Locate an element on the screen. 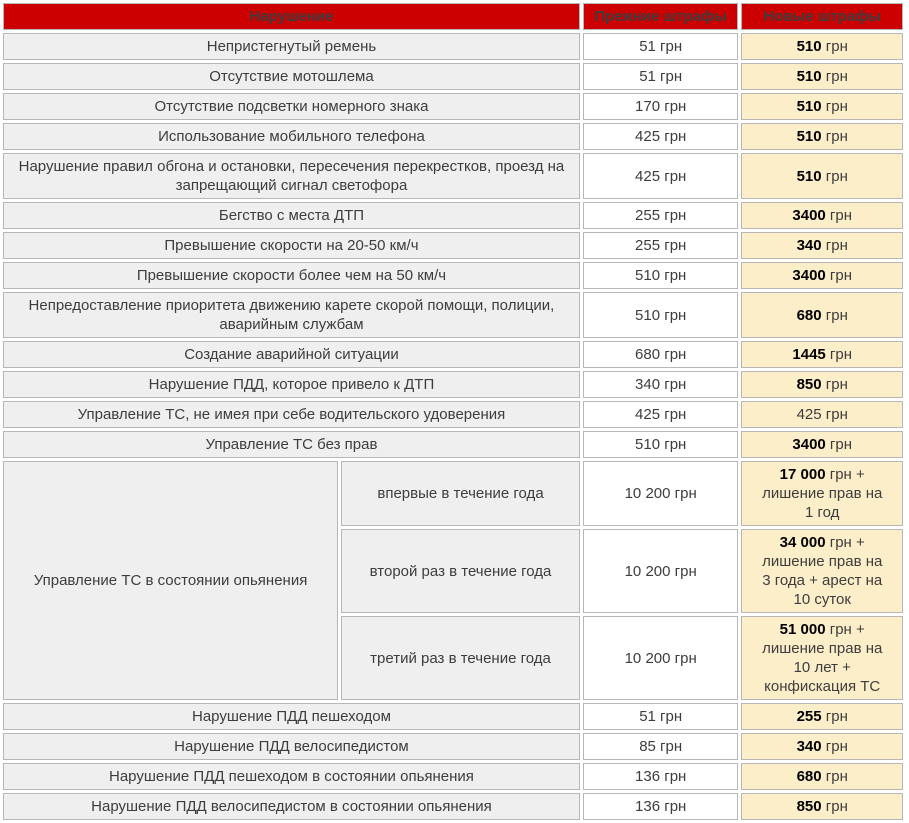 This screenshot has width=909, height=823. violation-cell: Использование мобильного телефона is located at coordinates (291, 136).